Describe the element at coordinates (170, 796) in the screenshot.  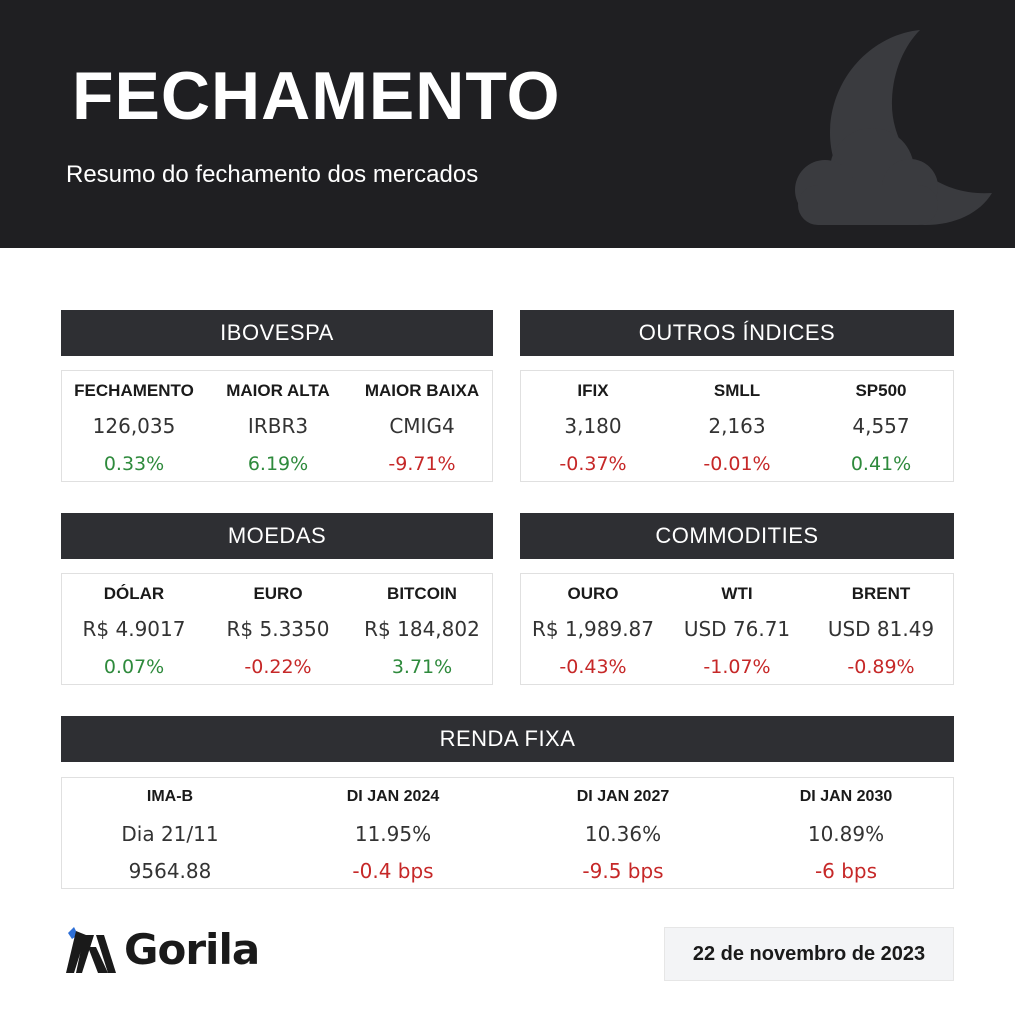
I see `item-label: IMA-B` at that location.